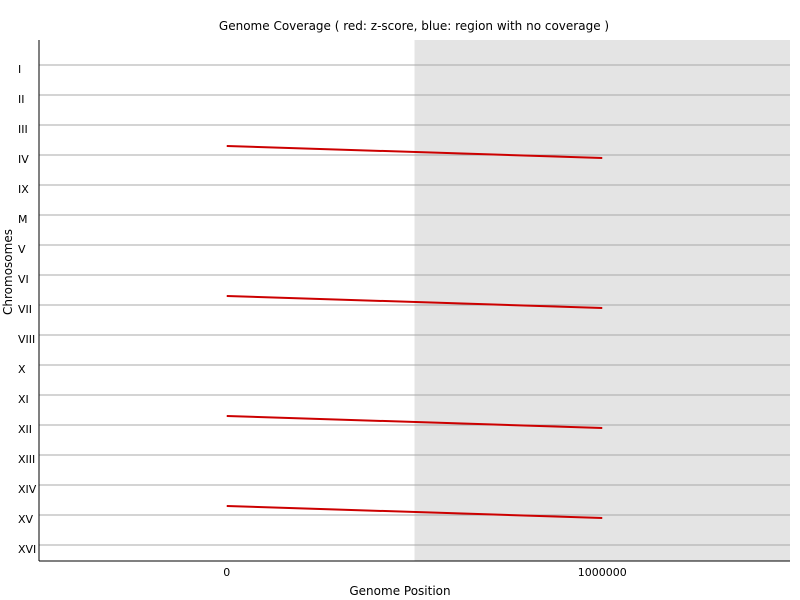 The image size is (800, 600). I want to click on category-label-x: X, so click(22, 369).